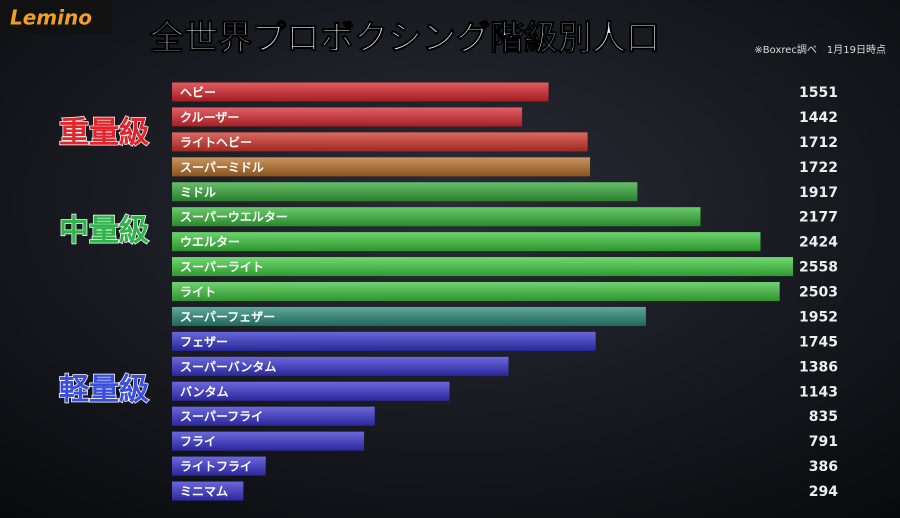 The image size is (900, 518). What do you see at coordinates (204, 392) in the screenshot?
I see `category-label: バンタム` at bounding box center [204, 392].